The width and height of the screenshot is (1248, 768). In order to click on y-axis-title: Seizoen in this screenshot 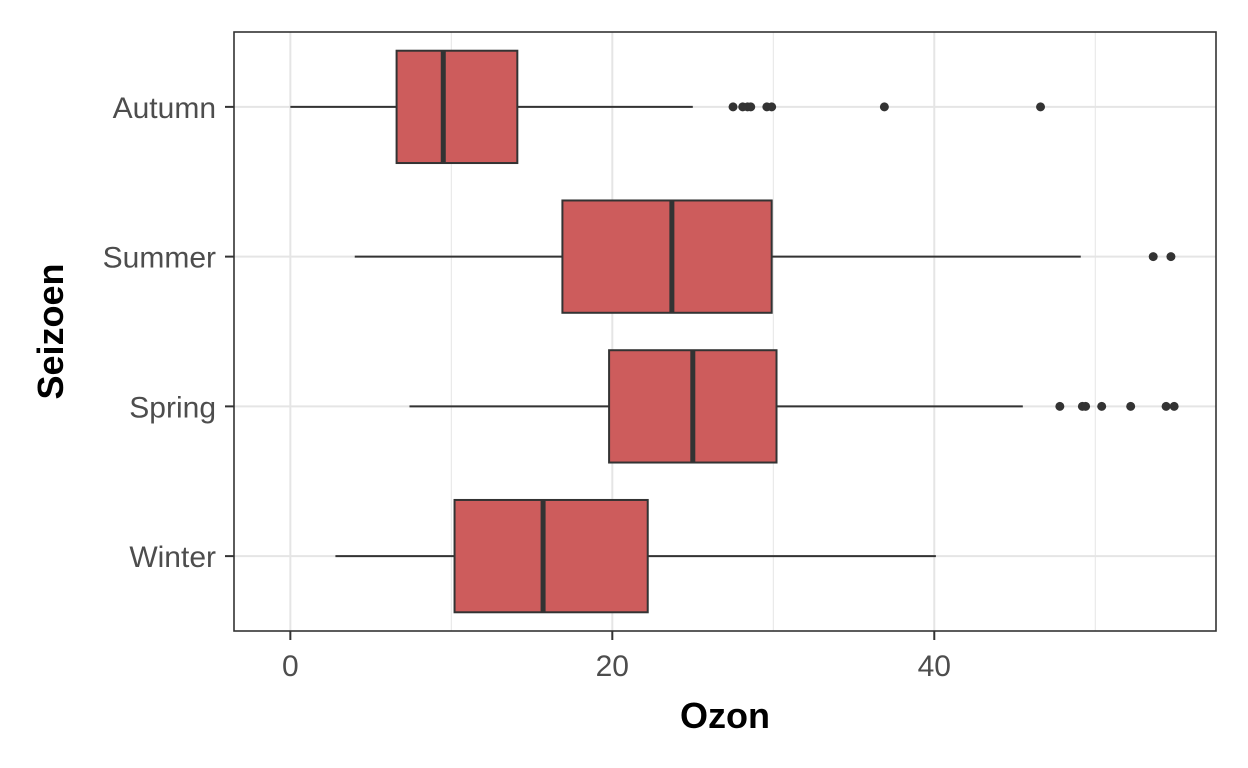, I will do `click(50, 331)`.